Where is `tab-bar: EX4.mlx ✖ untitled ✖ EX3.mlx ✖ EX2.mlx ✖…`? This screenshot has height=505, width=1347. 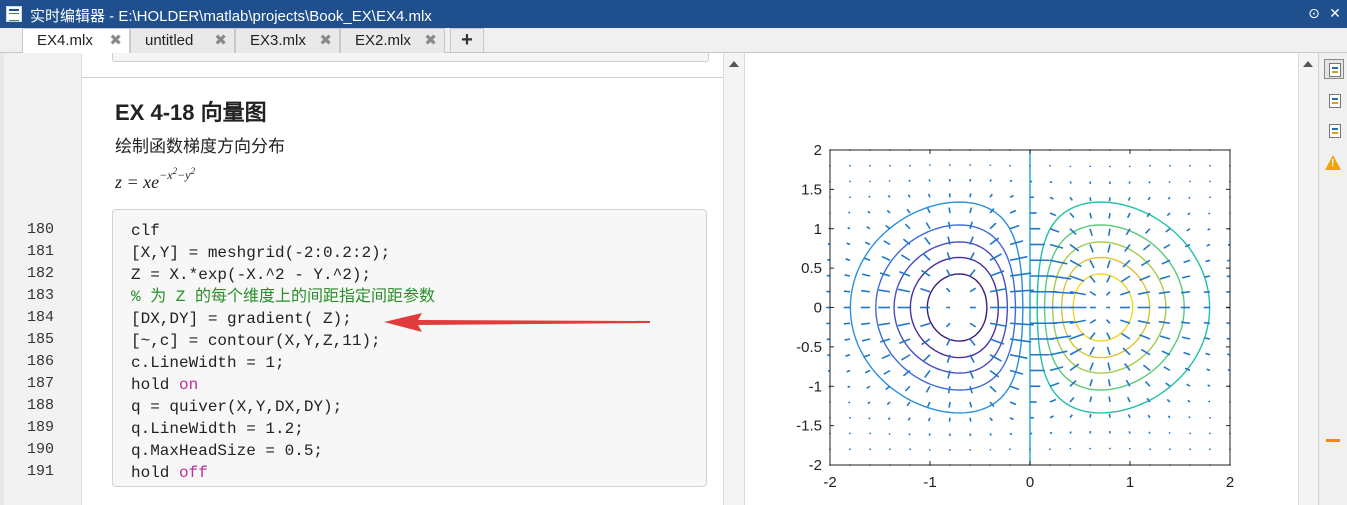 tab-bar: EX4.mlx ✖ untitled ✖ EX3.mlx ✖ EX2.mlx ✖… is located at coordinates (673, 41).